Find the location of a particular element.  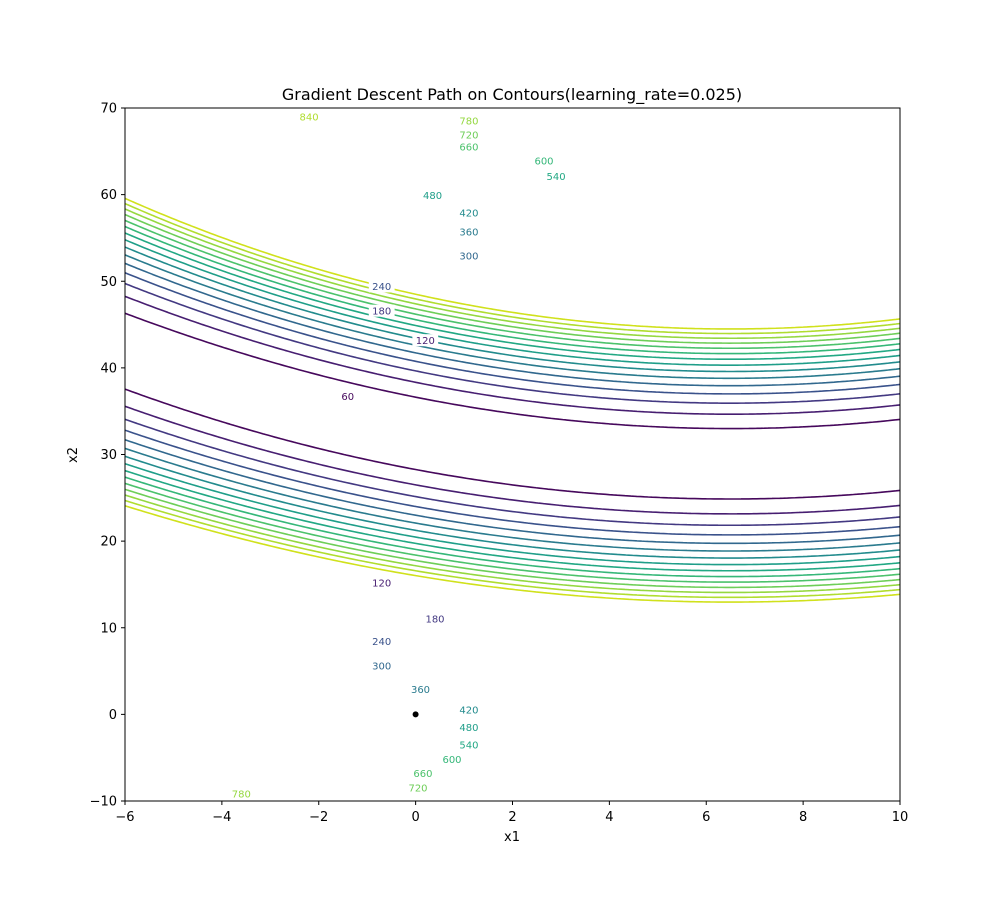

x-tick-label: −2 is located at coordinates (318, 817).